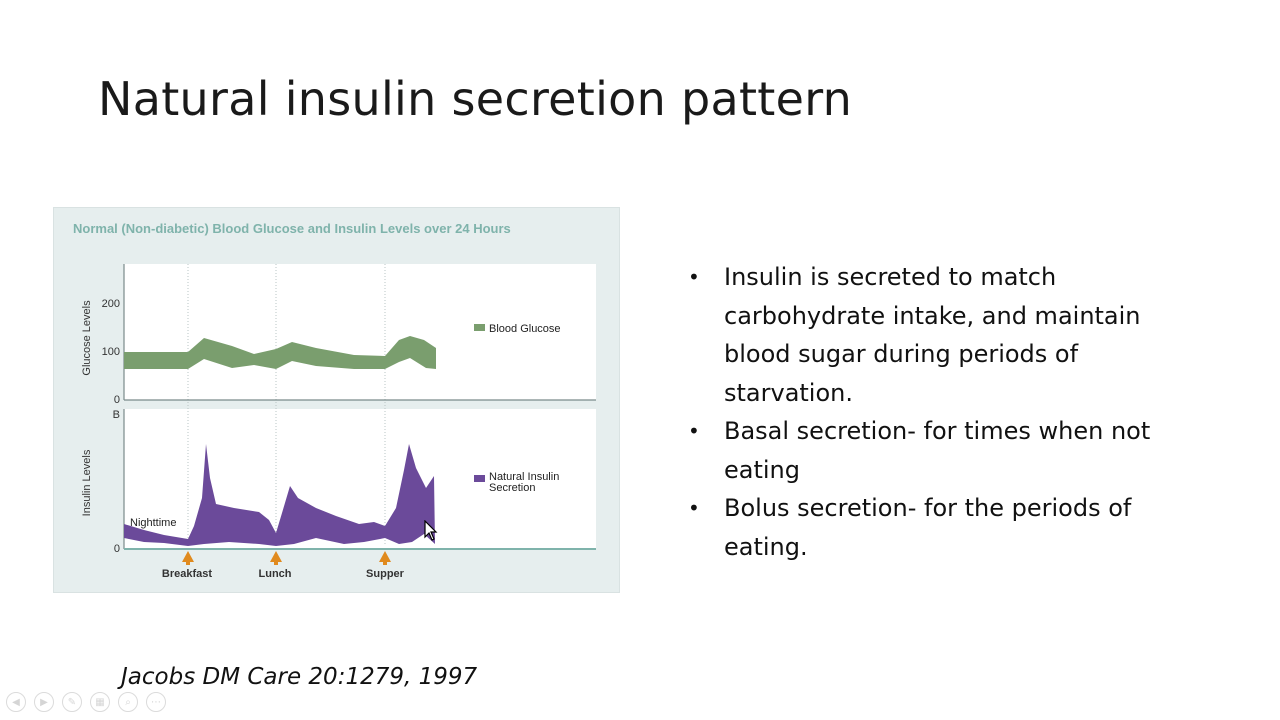 The image size is (1280, 720). I want to click on supper-arrow-icon, so click(385, 558).